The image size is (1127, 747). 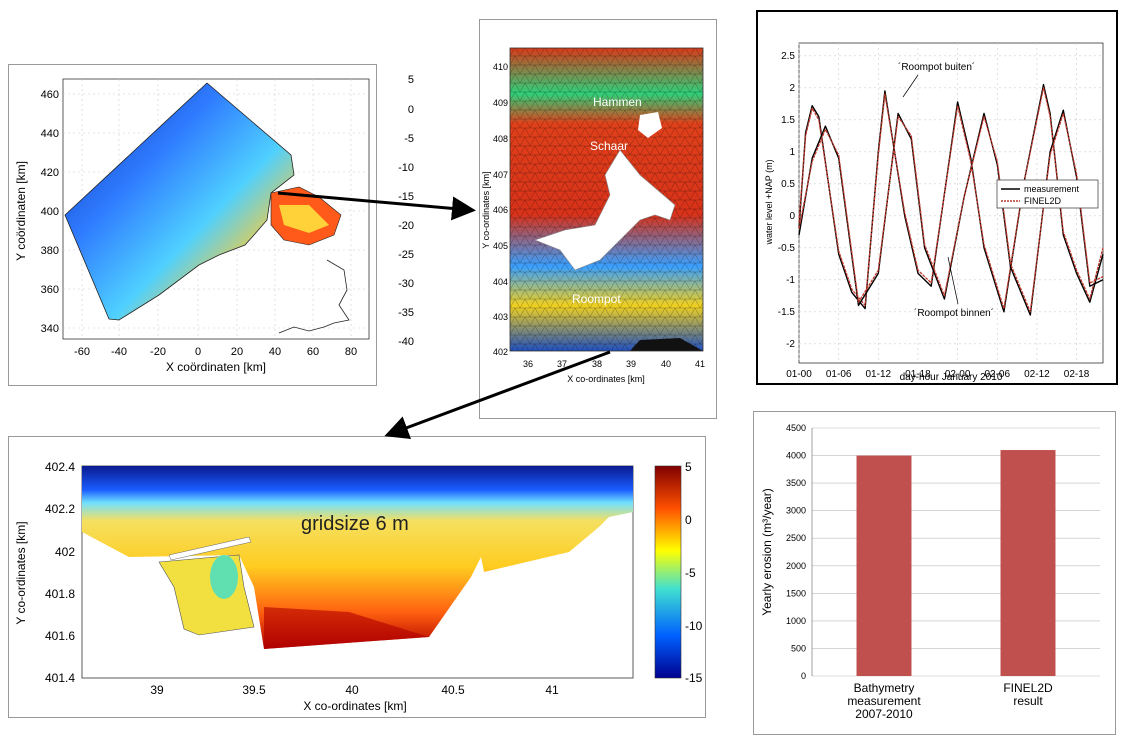 What do you see at coordinates (951, 377) in the screenshot?
I see `x-axis-label: day-hour January 2010` at bounding box center [951, 377].